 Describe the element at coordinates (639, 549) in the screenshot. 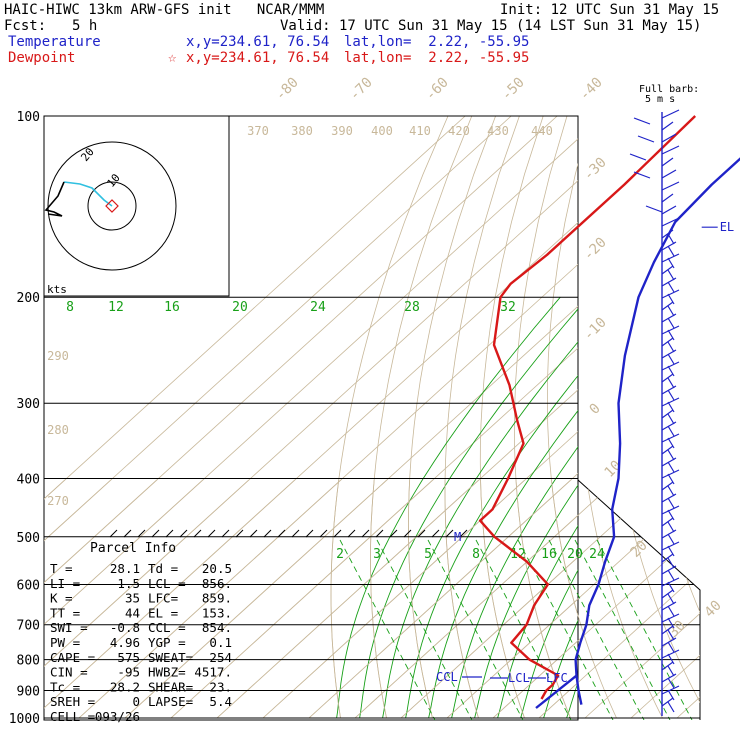

I see `isotherm-label: 20` at that location.